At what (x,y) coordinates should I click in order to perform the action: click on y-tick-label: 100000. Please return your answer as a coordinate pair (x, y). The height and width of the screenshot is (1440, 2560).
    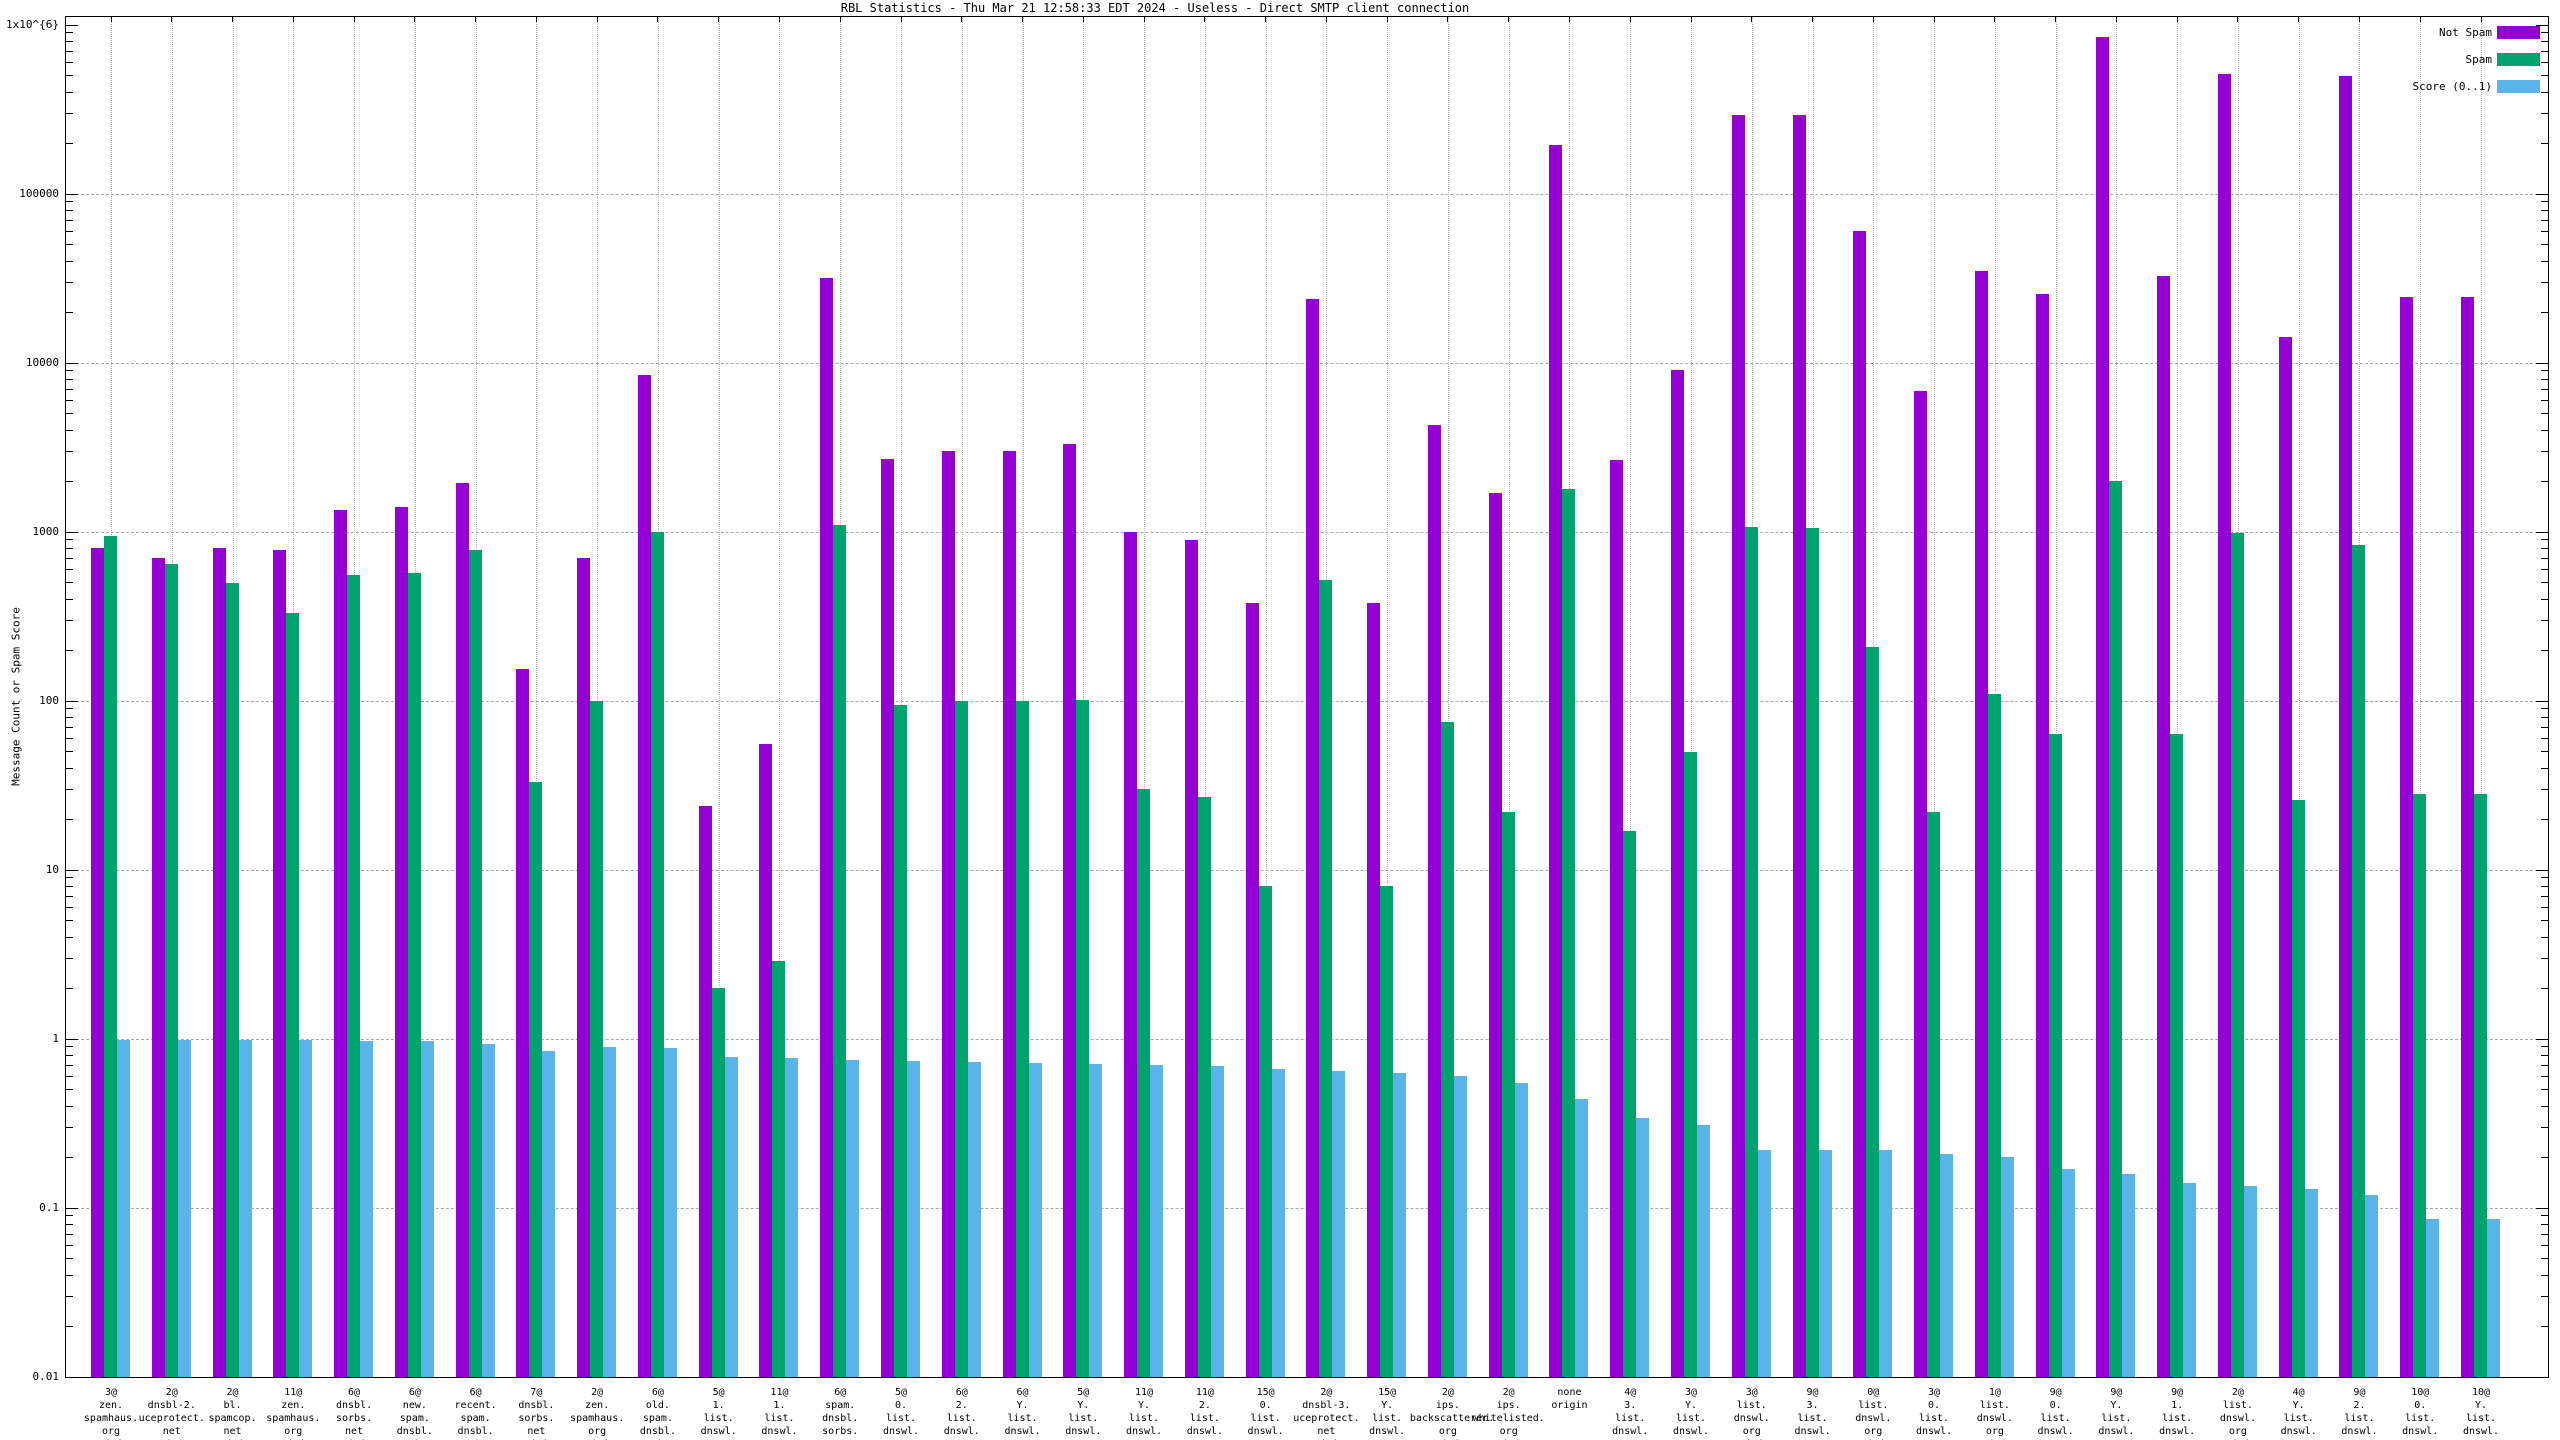
    Looking at the image, I should click on (39, 193).